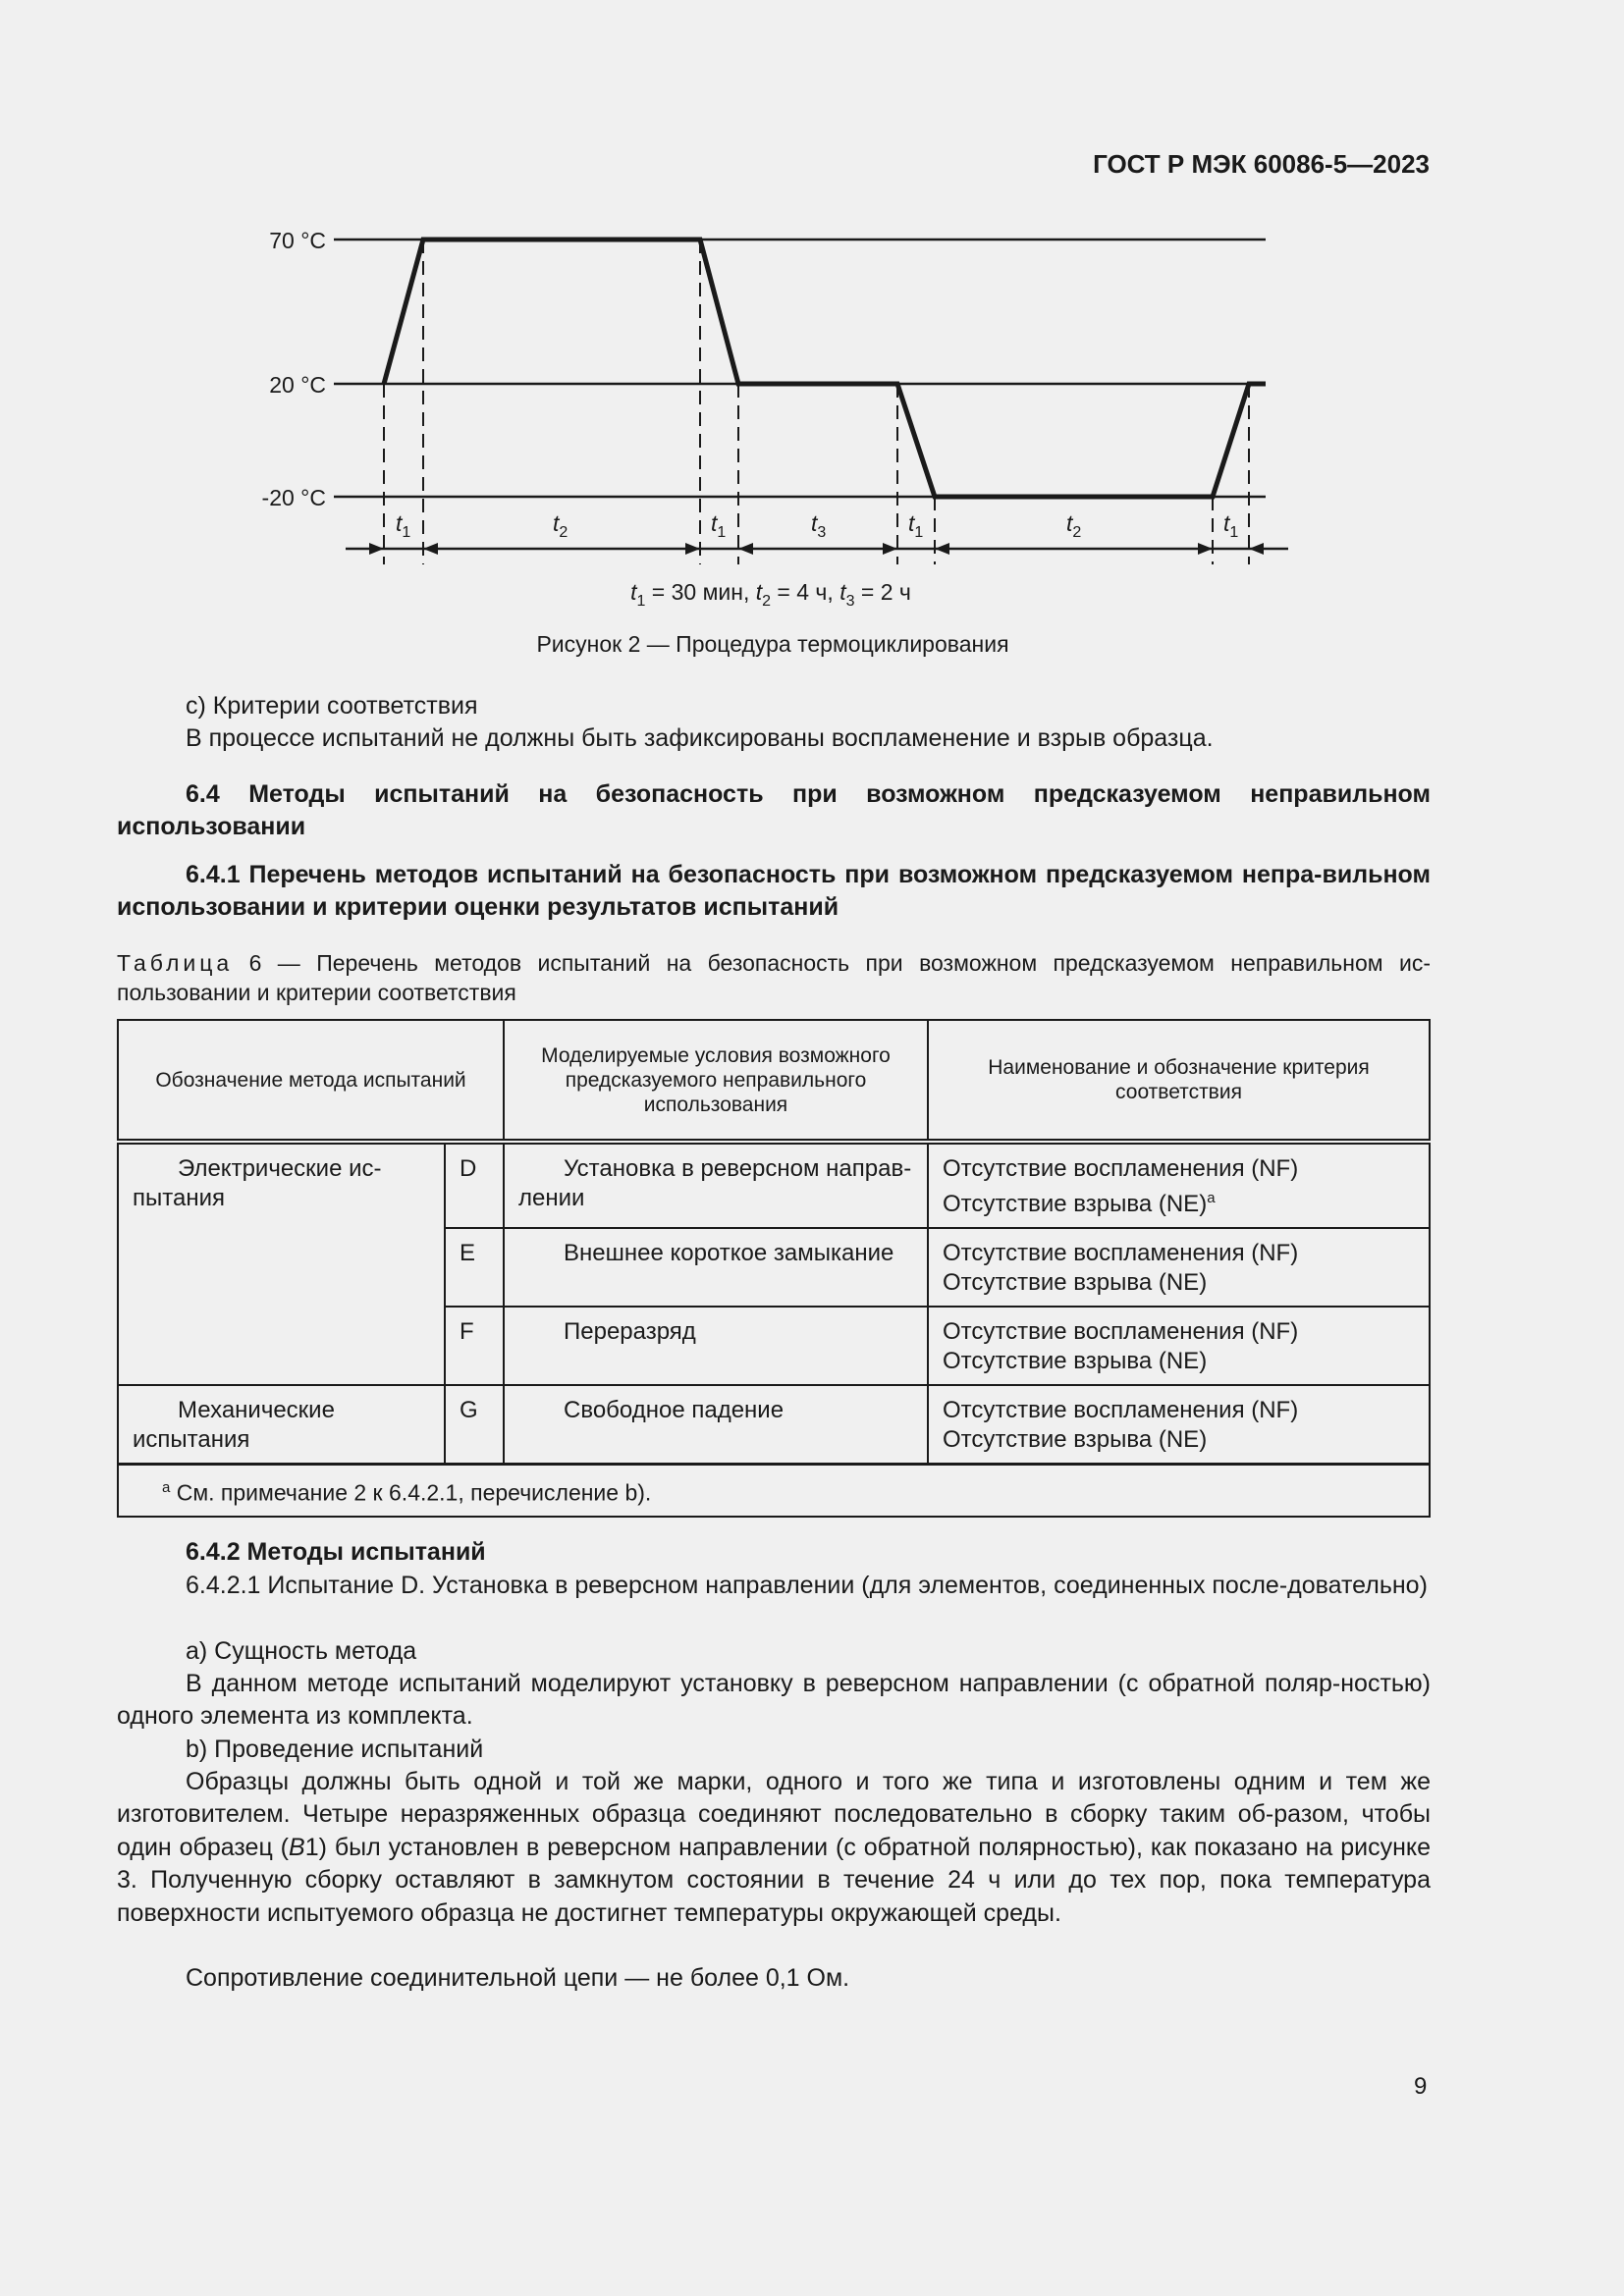 Image resolution: width=1624 pixels, height=2296 pixels. Describe the element at coordinates (716, 1185) in the screenshot. I see `condition: Установка в реверсном направ-лении` at that location.